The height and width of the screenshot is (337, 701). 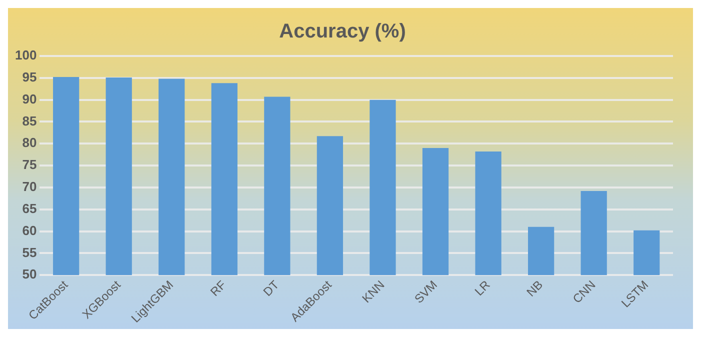 What do you see at coordinates (29, 76) in the screenshot?
I see `y-tick-label: 95` at bounding box center [29, 76].